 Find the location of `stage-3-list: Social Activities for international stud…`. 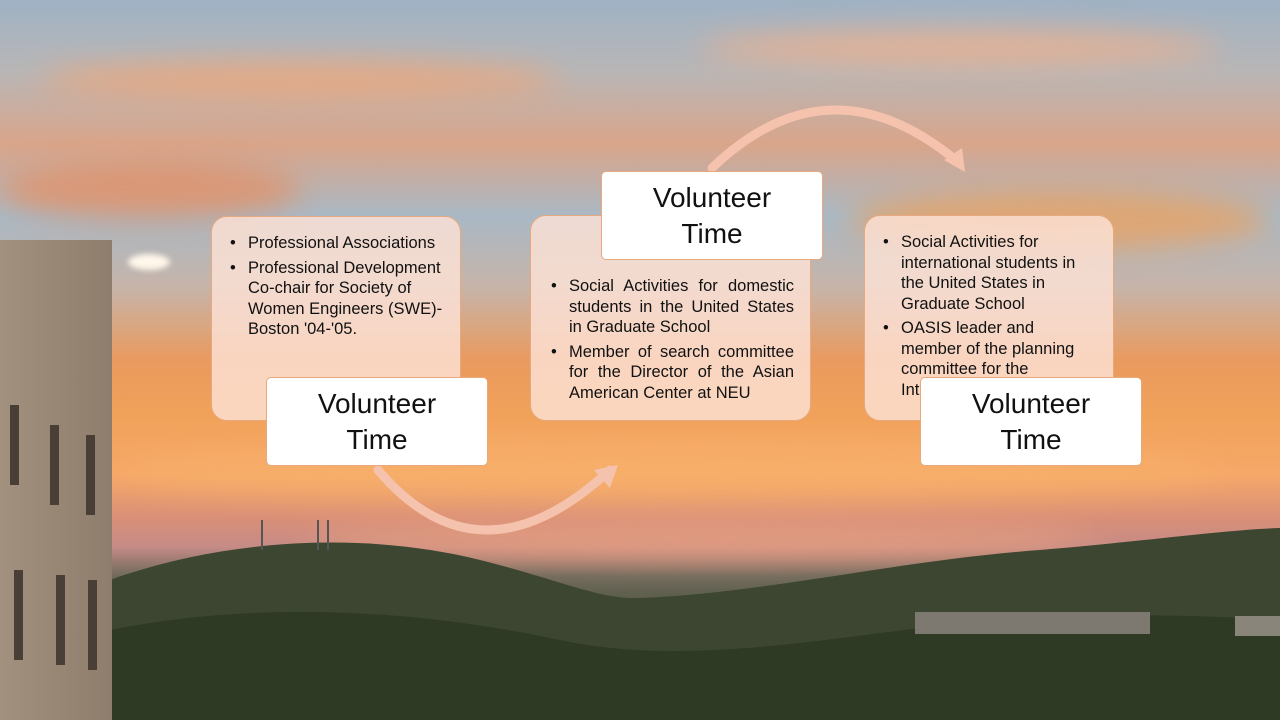

stage-3-list: Social Activities for international stud… is located at coordinates (989, 316).